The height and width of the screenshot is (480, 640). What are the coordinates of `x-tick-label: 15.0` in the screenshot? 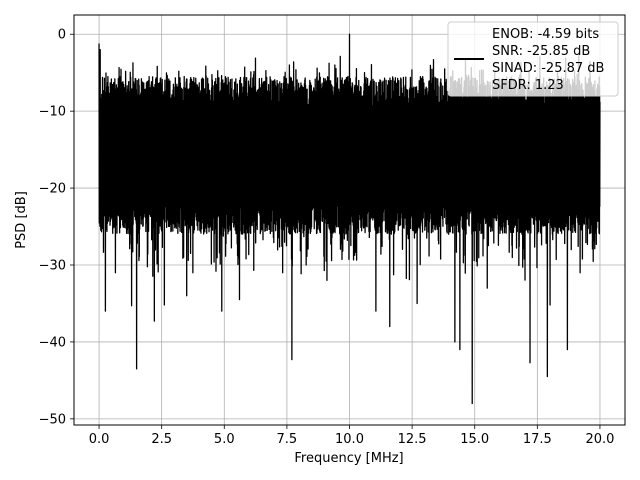 It's located at (474, 439).